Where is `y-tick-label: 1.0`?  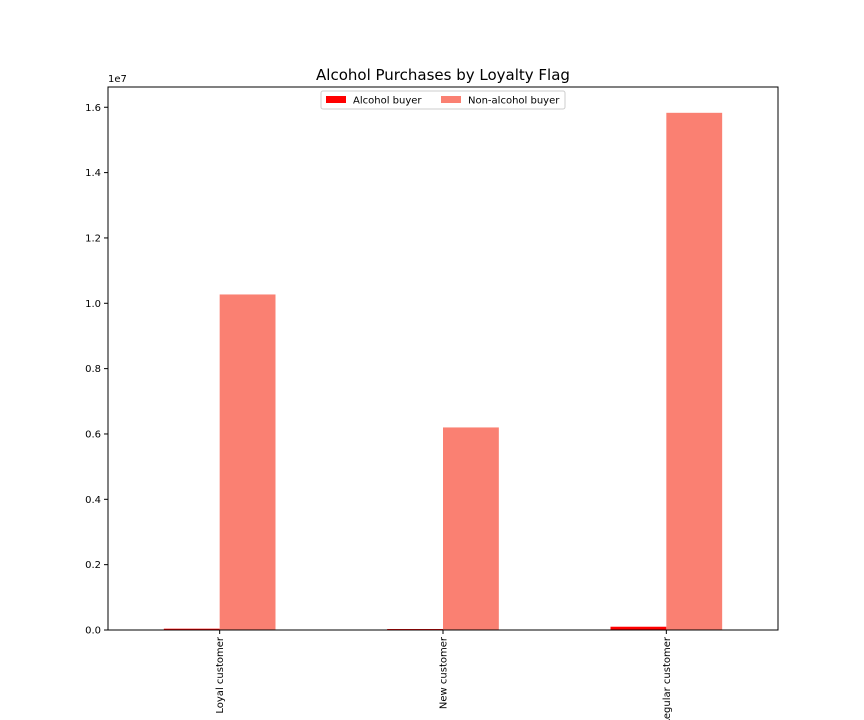
y-tick-label: 1.0 is located at coordinates (93, 304).